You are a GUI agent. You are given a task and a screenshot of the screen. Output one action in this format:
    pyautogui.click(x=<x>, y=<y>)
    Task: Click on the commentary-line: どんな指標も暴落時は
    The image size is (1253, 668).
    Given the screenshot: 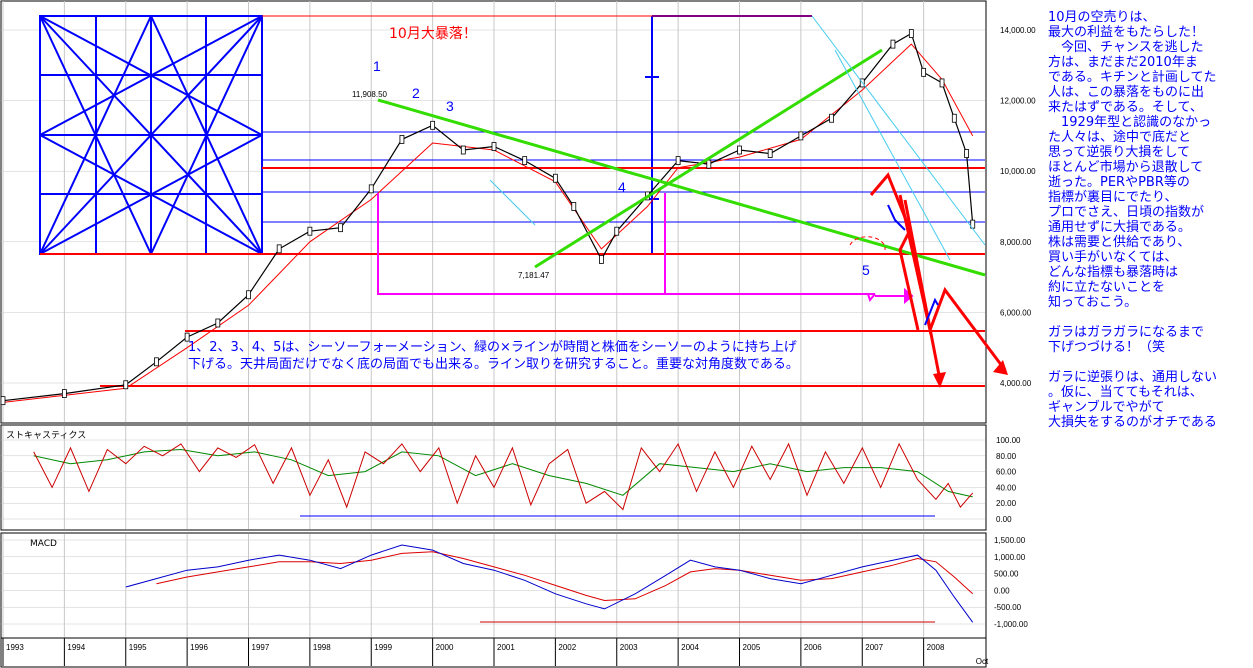 What is the action you would take?
    pyautogui.click(x=1113, y=272)
    